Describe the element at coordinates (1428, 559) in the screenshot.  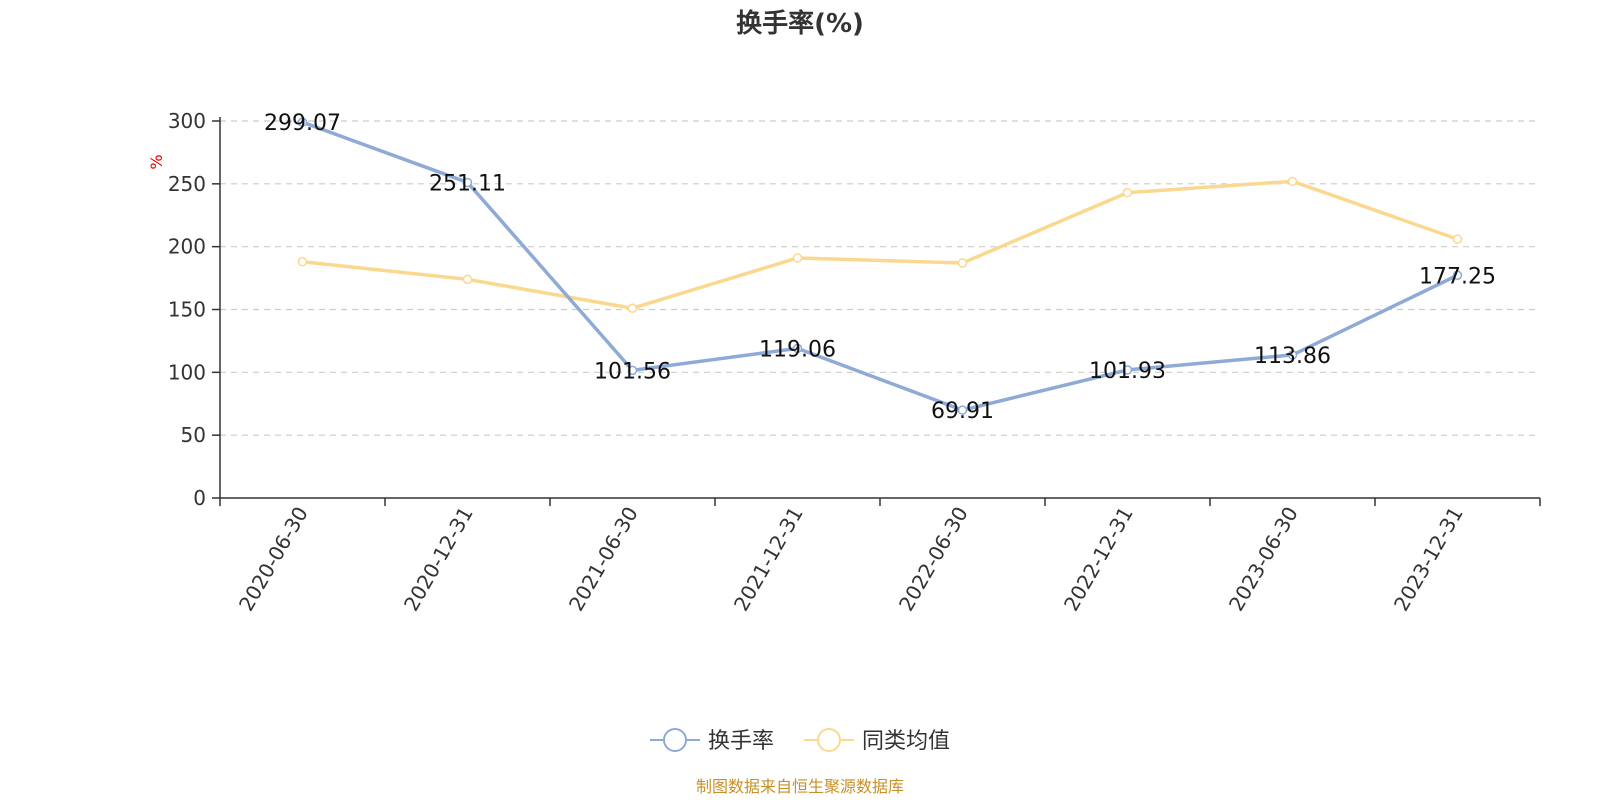
I see `x-tick-label: 2023-12-31` at that location.